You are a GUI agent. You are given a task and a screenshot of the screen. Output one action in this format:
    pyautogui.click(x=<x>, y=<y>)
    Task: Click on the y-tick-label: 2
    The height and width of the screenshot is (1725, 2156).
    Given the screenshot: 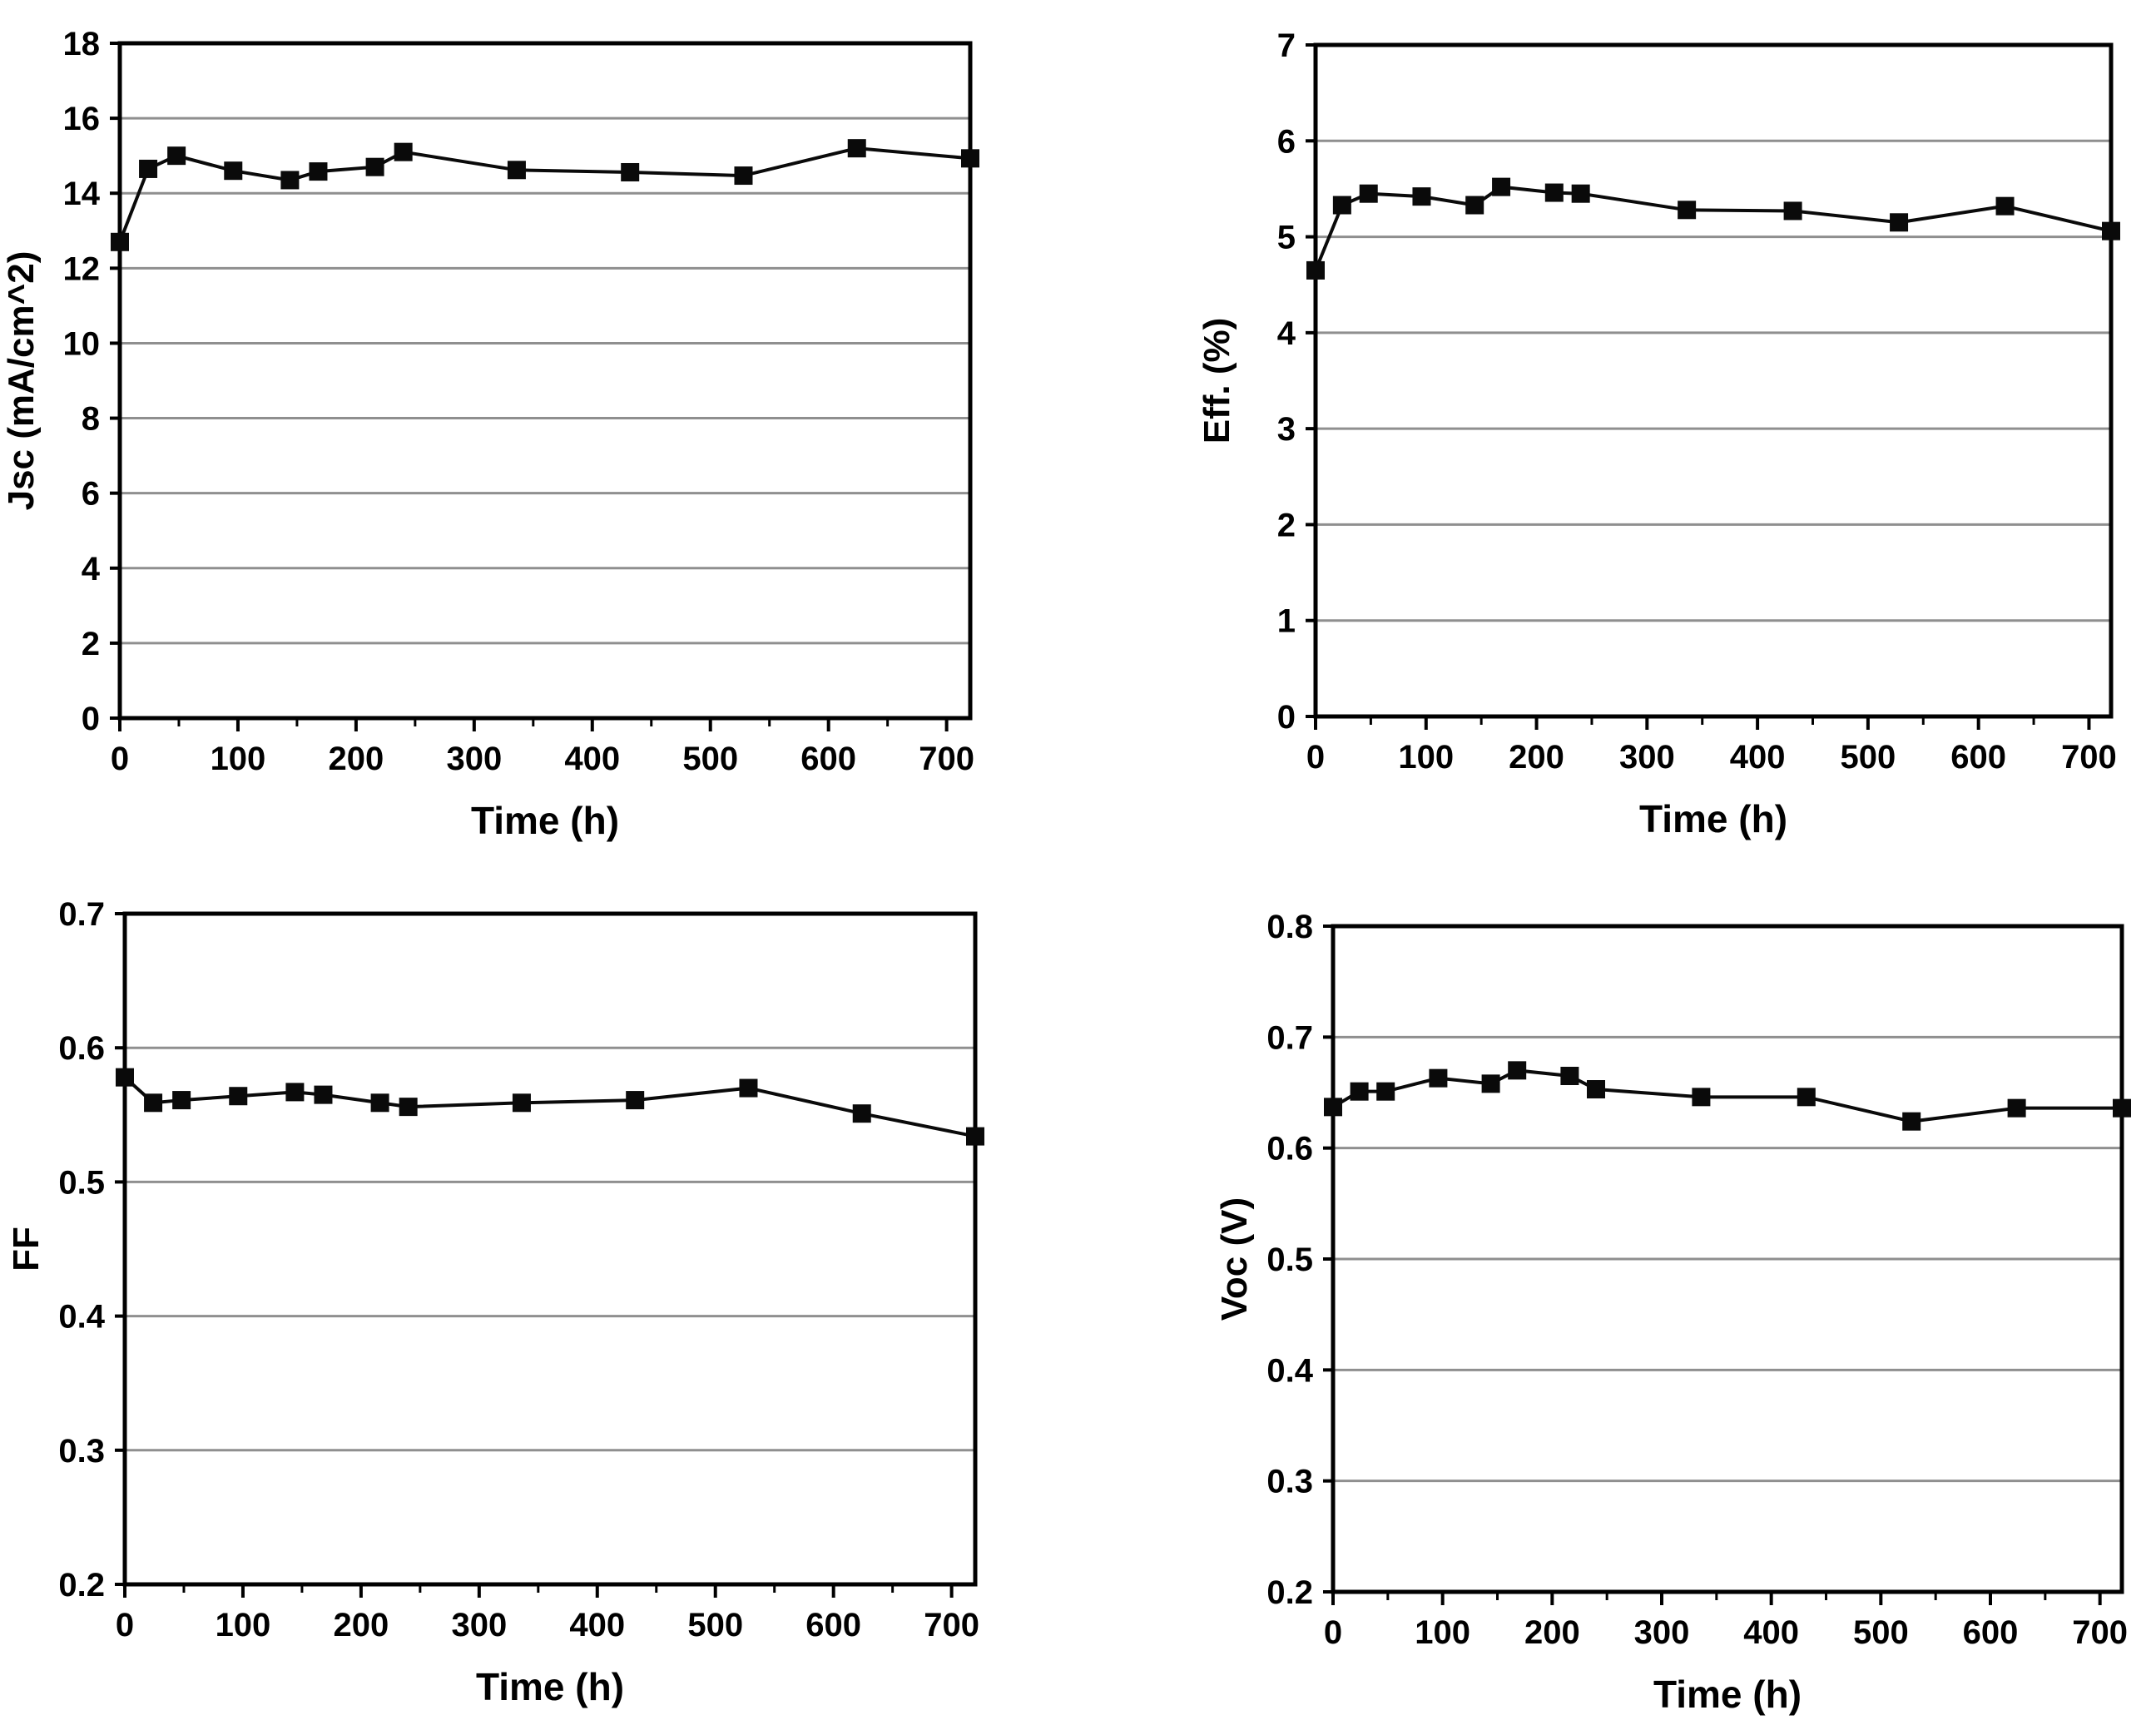 What is the action you would take?
    pyautogui.click(x=91, y=644)
    